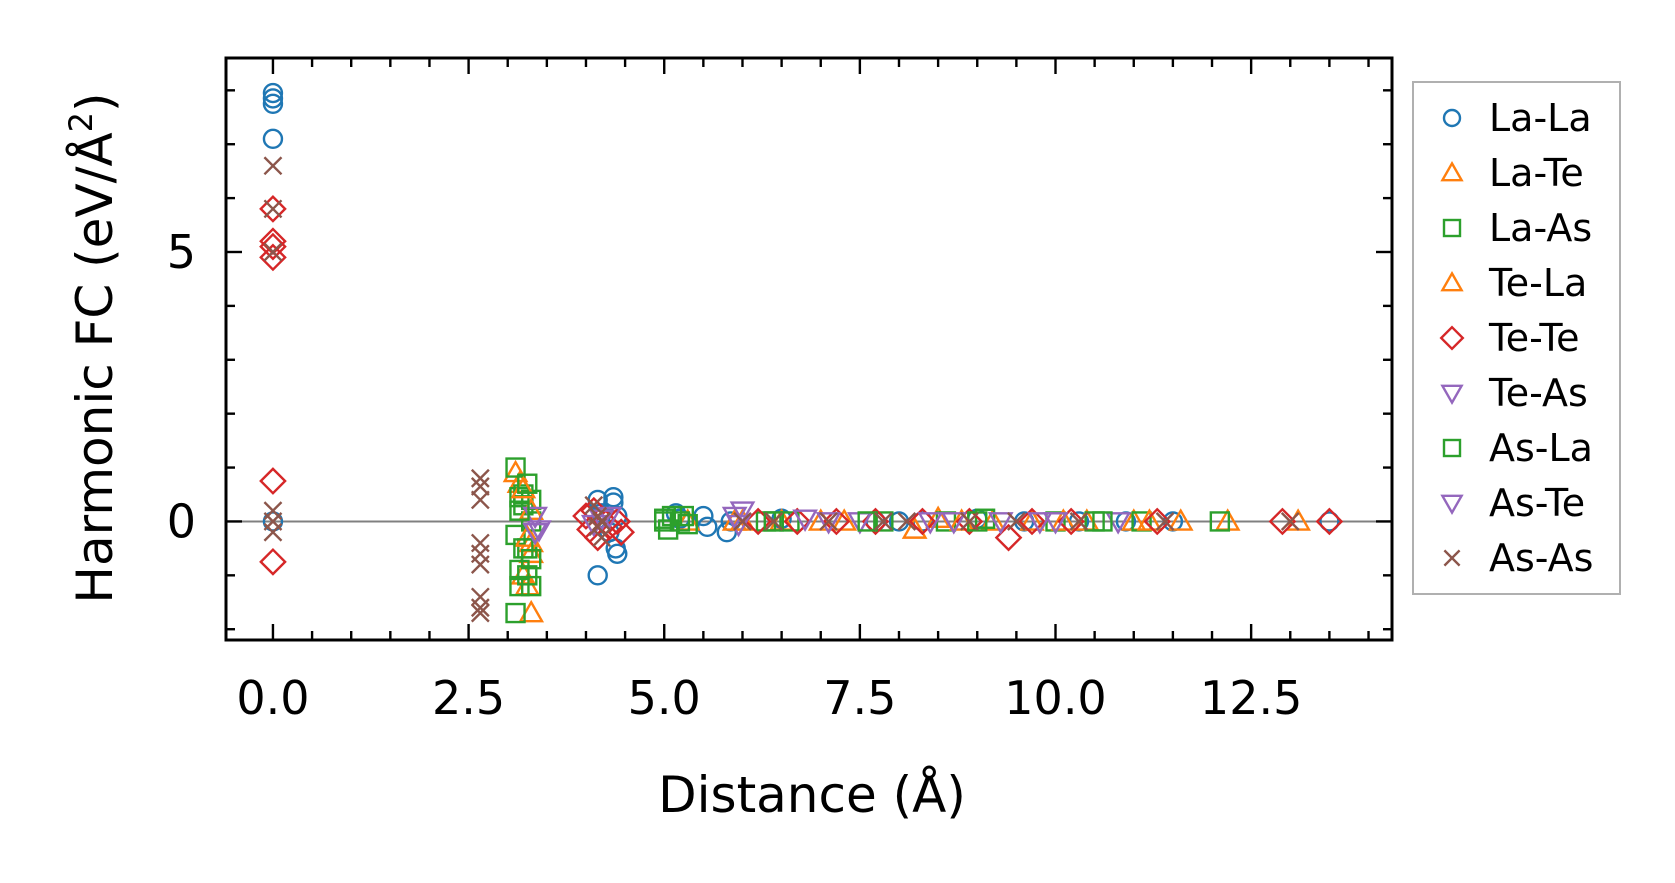  I want to click on legend-item-la-te: La-Te, so click(1512, 173).